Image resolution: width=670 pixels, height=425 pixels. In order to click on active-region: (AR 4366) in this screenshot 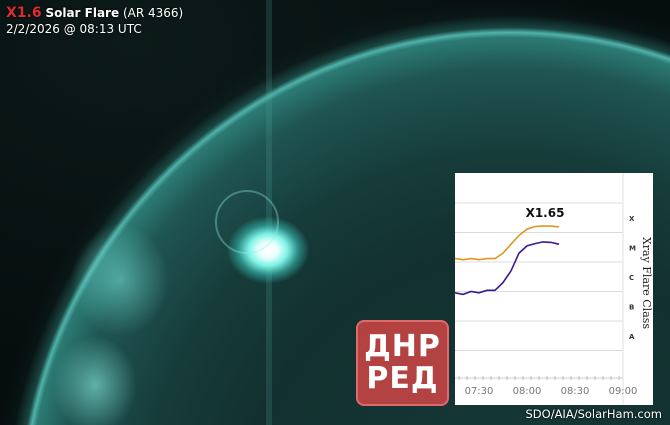, I will do `click(153, 13)`.